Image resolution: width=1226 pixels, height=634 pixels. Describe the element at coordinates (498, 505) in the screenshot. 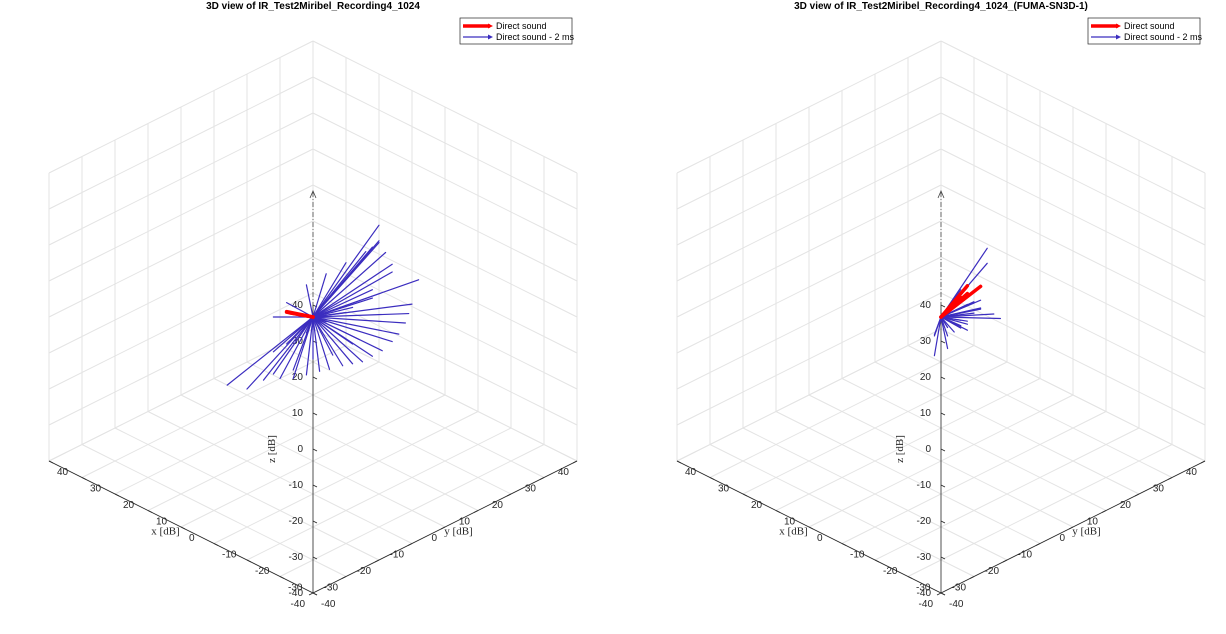

I see `y-tick-label: 20` at that location.